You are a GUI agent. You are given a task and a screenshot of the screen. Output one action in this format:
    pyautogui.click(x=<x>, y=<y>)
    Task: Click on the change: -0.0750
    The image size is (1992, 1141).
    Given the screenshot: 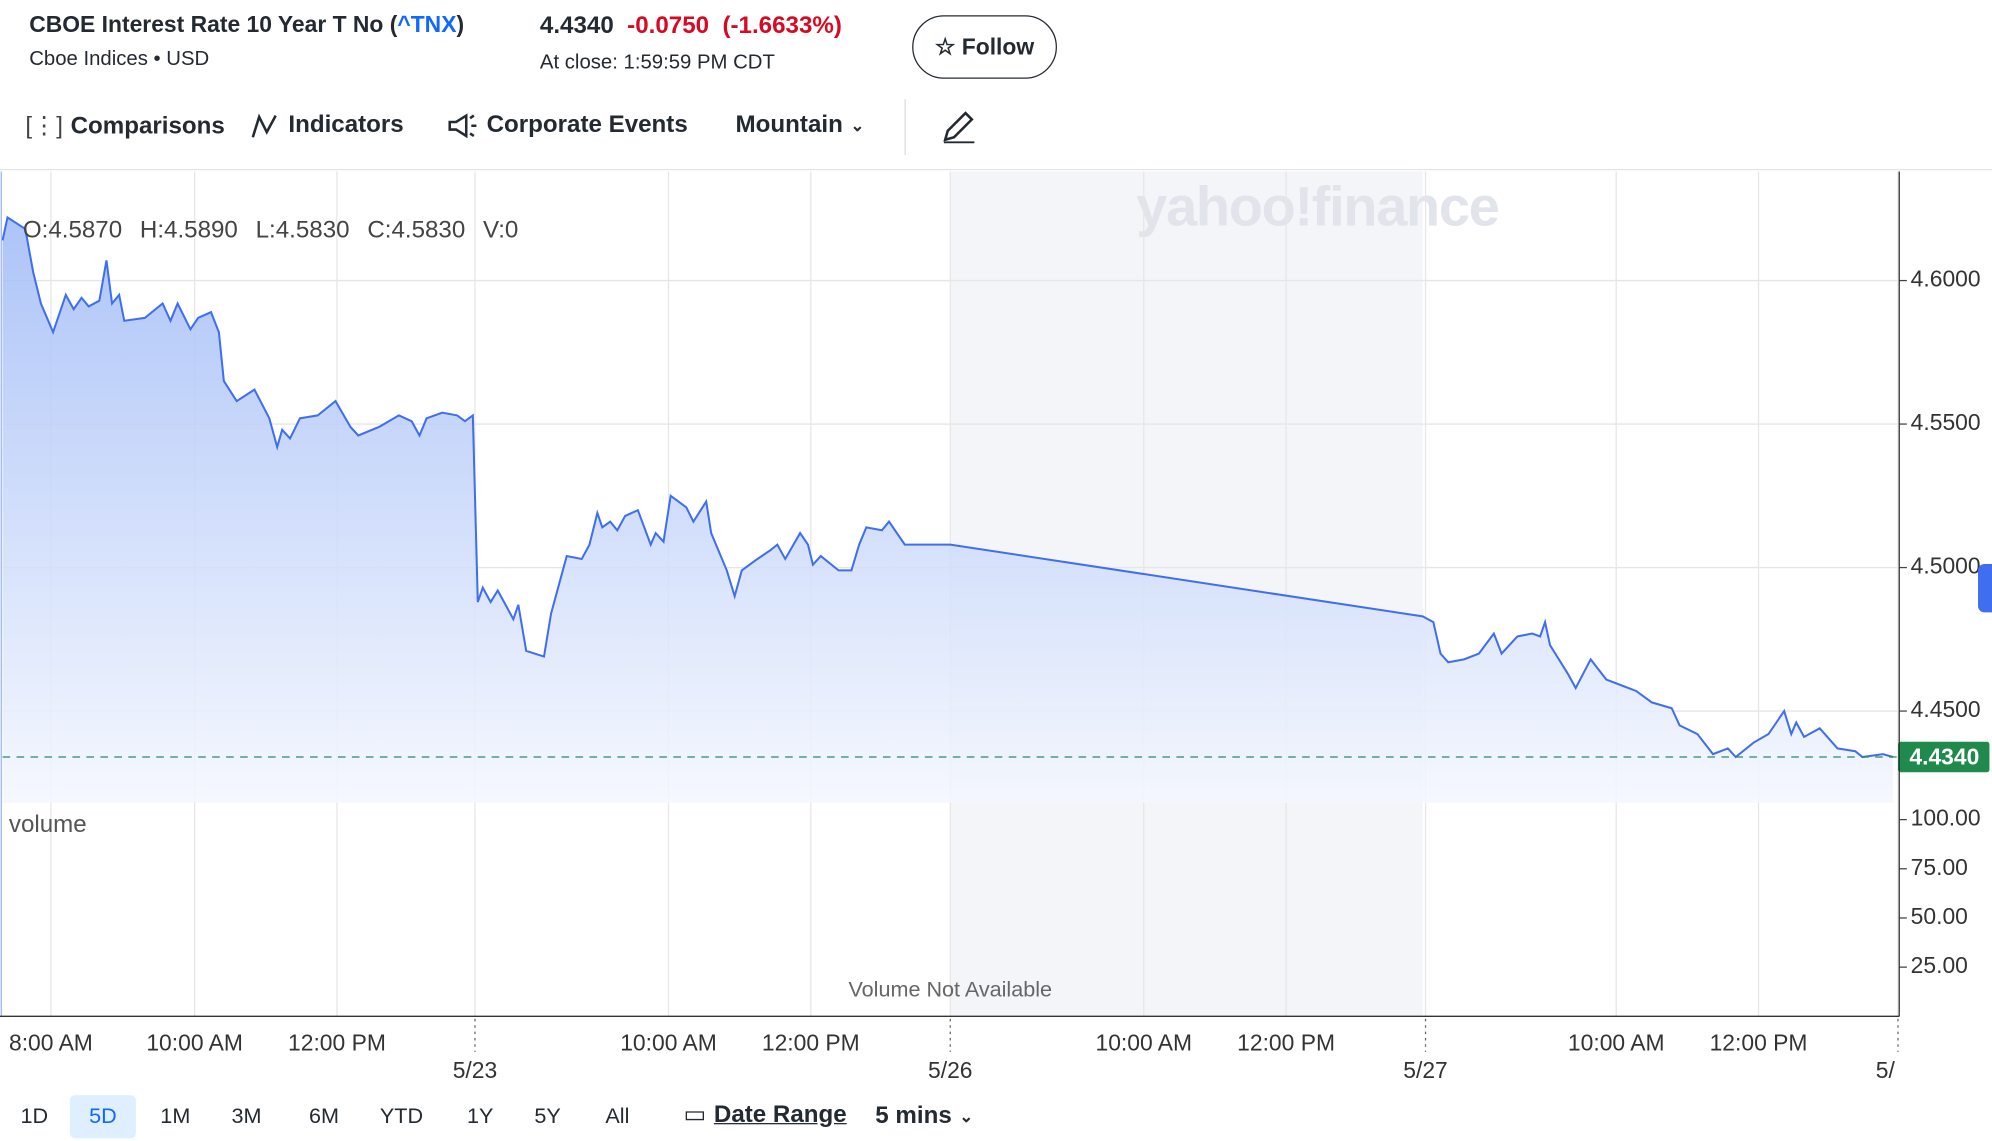 What is the action you would take?
    pyautogui.click(x=668, y=26)
    